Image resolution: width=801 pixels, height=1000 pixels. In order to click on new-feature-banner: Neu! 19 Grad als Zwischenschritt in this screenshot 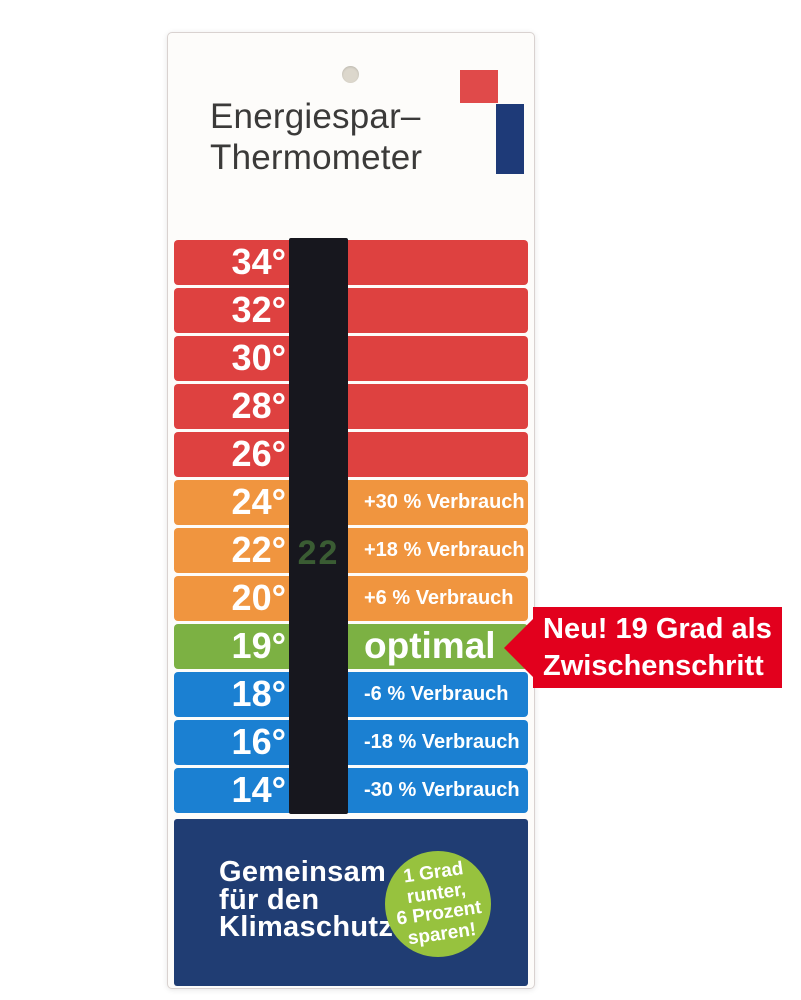, I will do `click(643, 647)`.